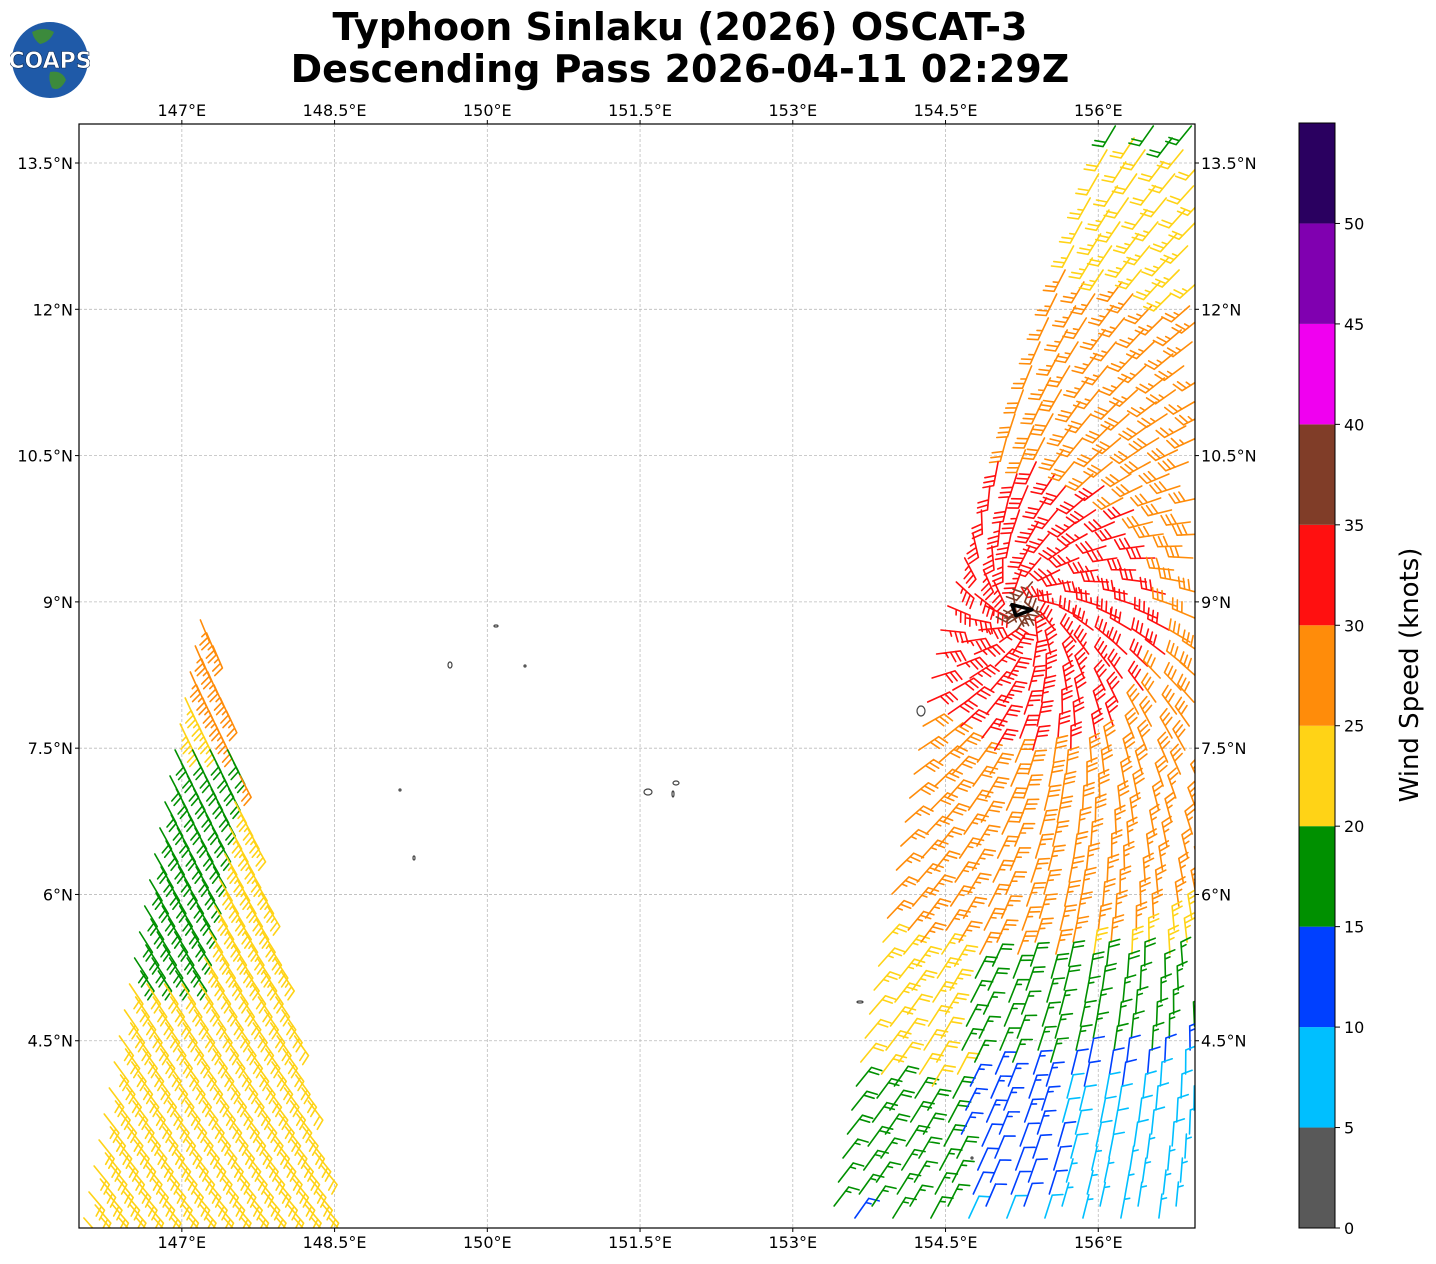 The height and width of the screenshot is (1264, 1436). Describe the element at coordinates (1317, 876) in the screenshot. I see `colorbar-bin` at that location.